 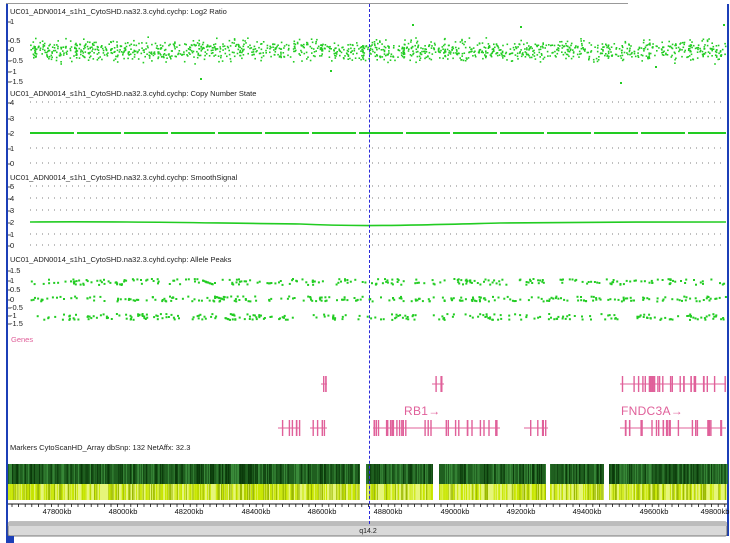 What do you see at coordinates (368, 474) in the screenshot?
I see `marker-ticks` at bounding box center [368, 474].